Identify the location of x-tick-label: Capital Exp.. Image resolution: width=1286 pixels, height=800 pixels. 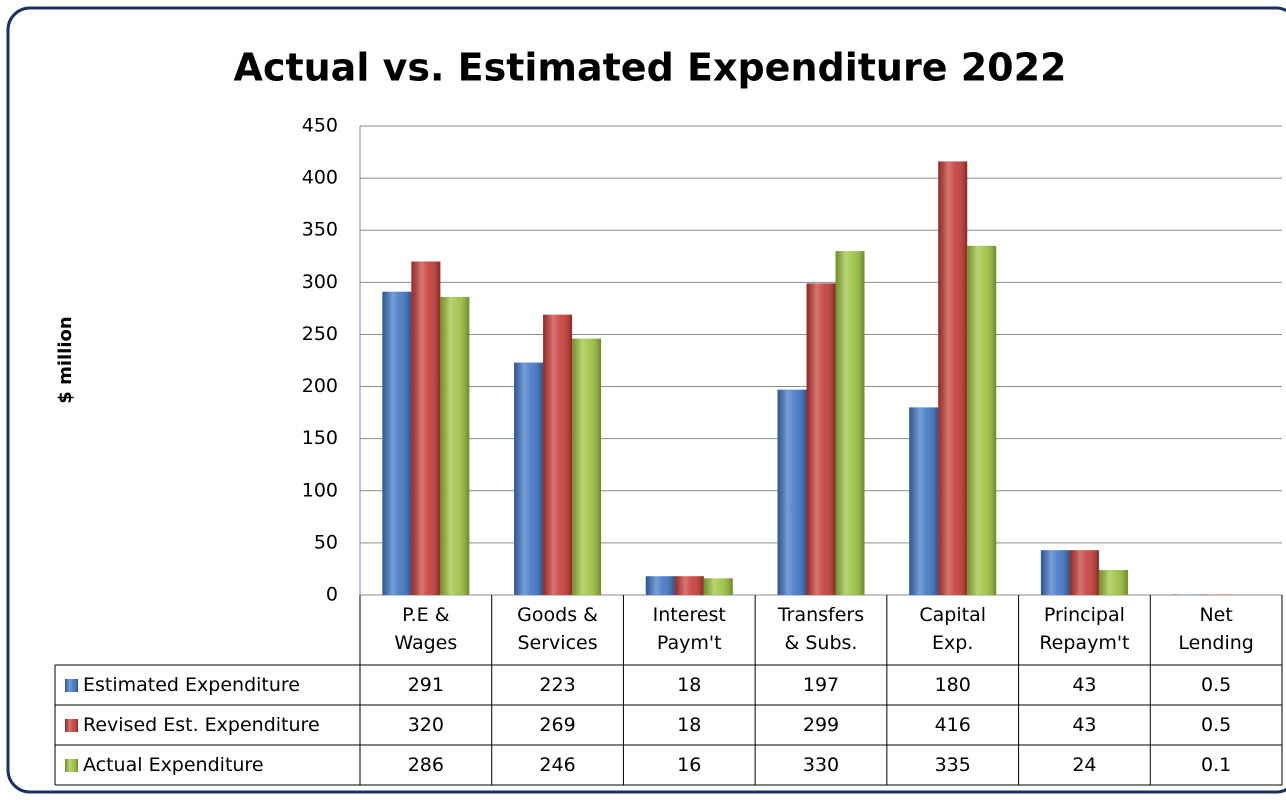
(952, 629).